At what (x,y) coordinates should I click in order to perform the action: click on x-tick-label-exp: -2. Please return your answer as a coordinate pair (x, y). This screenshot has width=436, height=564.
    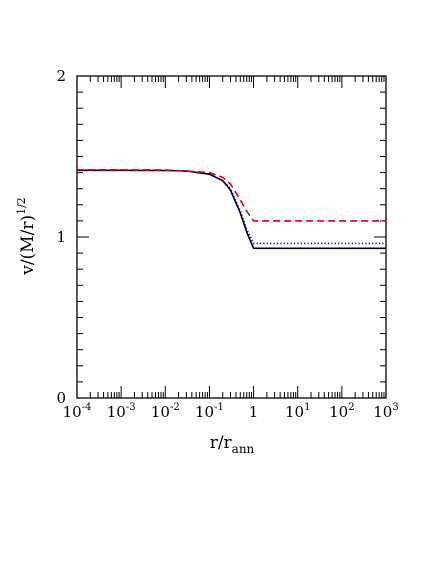
    Looking at the image, I should click on (175, 407).